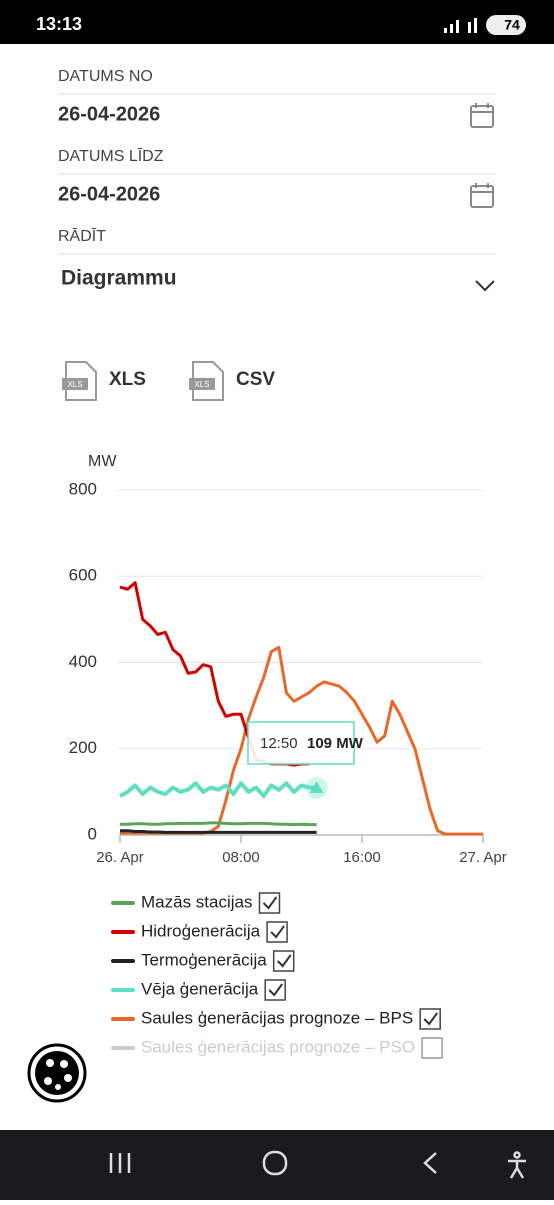 The height and width of the screenshot is (1205, 554). I want to click on battery, so click(506, 25).